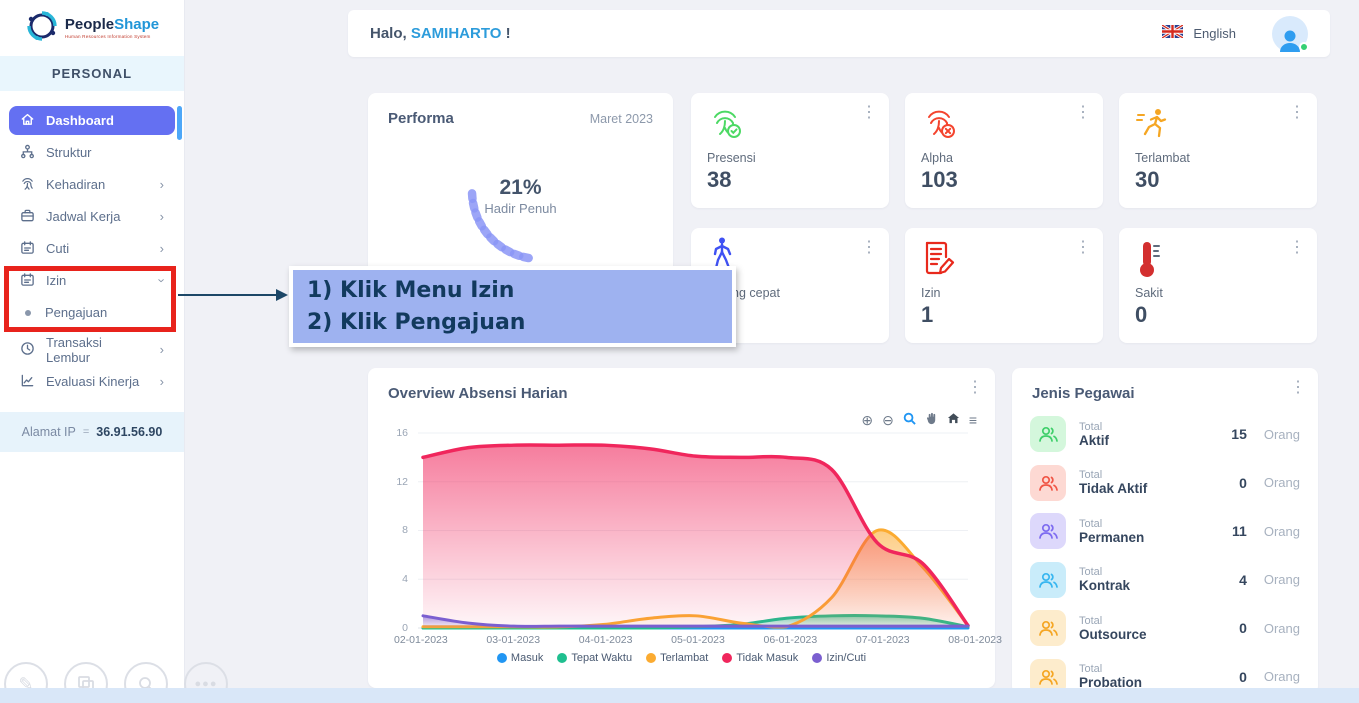 This screenshot has height=703, width=1359. What do you see at coordinates (512, 306) in the screenshot?
I see `tutorial-callout: 1) Klik Menu Izin 2) Klik Pengajuan` at bounding box center [512, 306].